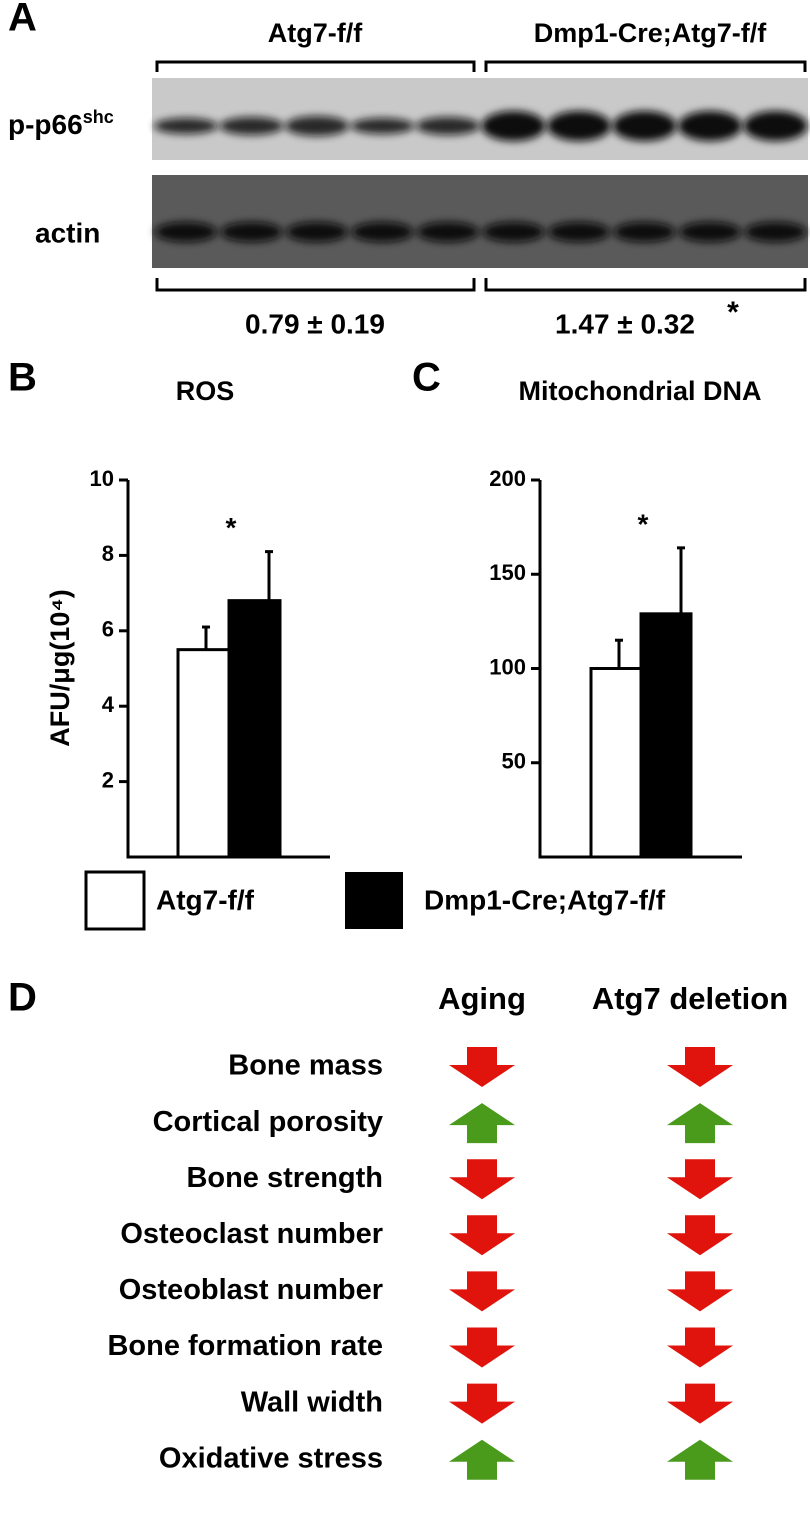  Describe the element at coordinates (625, 323) in the screenshot. I see `ratio: 1.47 ± 0.32` at that location.